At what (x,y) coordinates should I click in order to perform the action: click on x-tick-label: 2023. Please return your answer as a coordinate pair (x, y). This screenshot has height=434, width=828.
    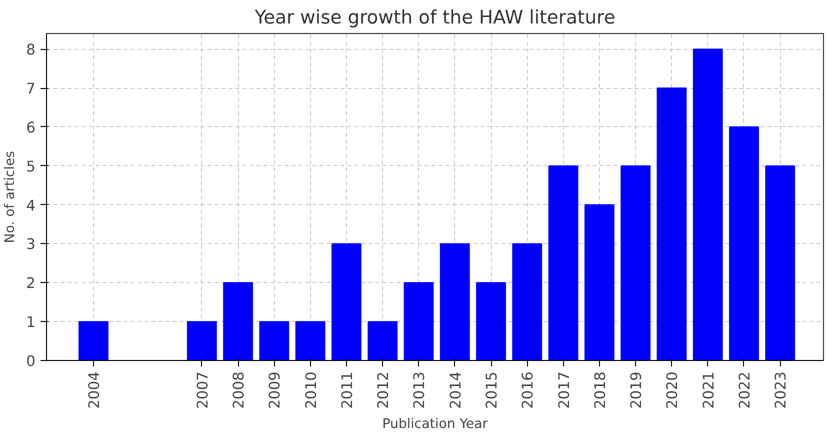
    Looking at the image, I should click on (781, 390).